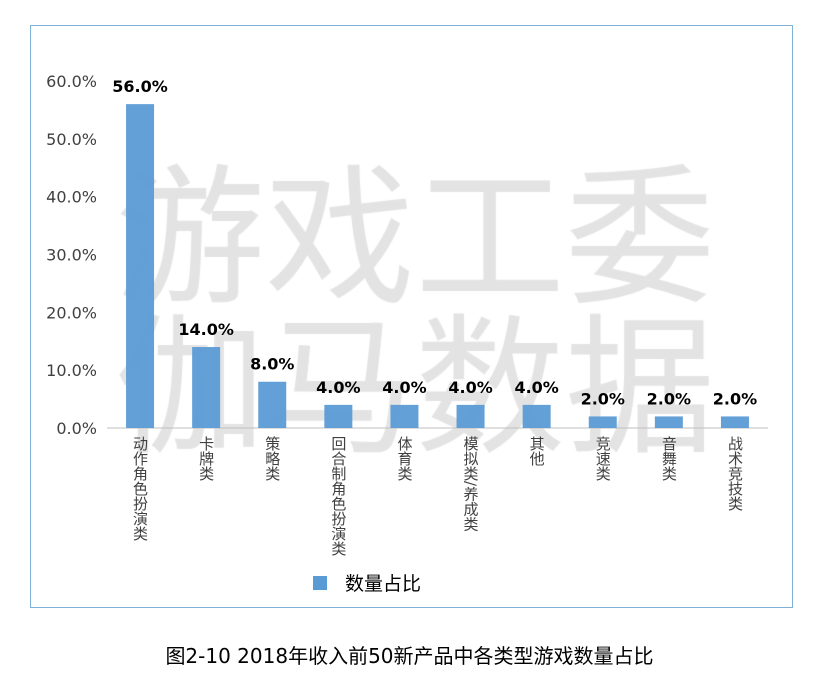 This screenshot has width=819, height=676. I want to click on y-tick-label: 0.0%, so click(76, 428).